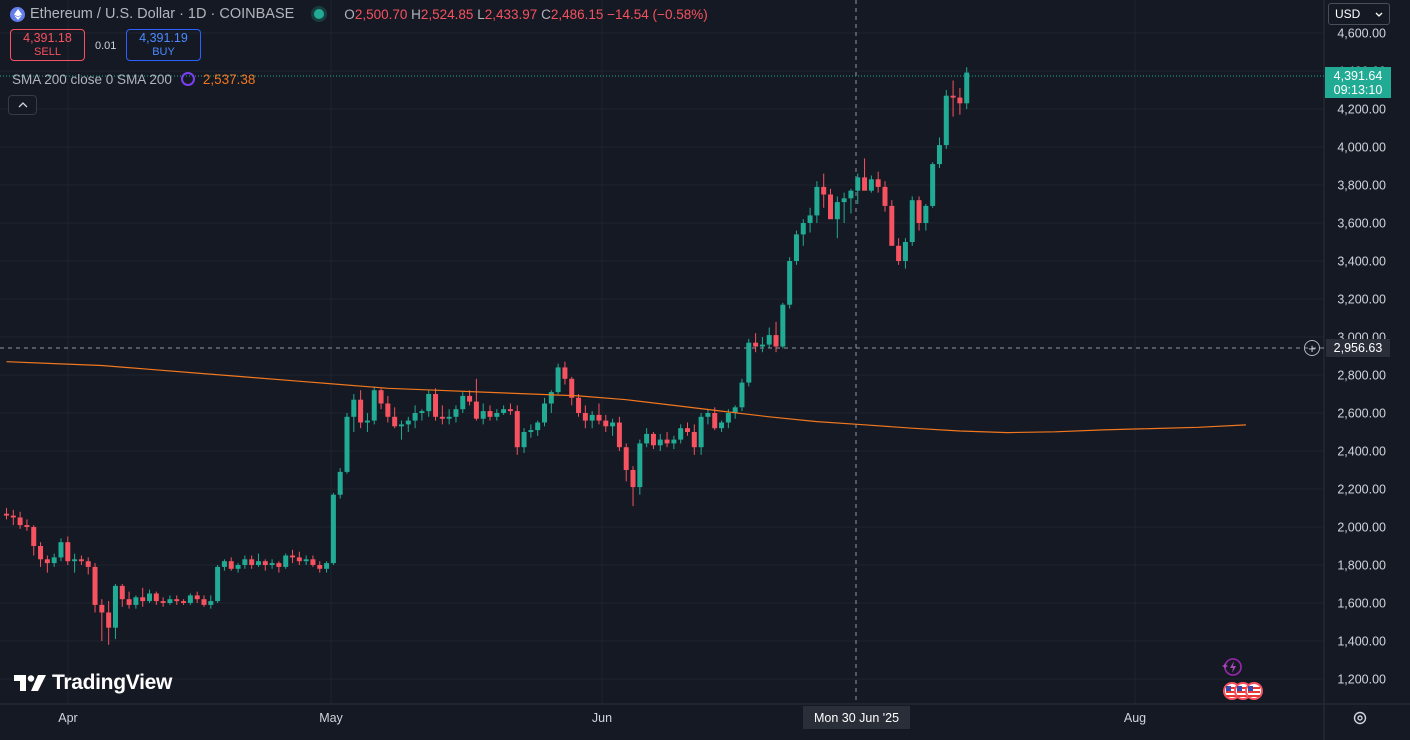 Image resolution: width=1410 pixels, height=740 pixels. Describe the element at coordinates (1379, 14) in the screenshot. I see `chevron-down-icon` at that location.